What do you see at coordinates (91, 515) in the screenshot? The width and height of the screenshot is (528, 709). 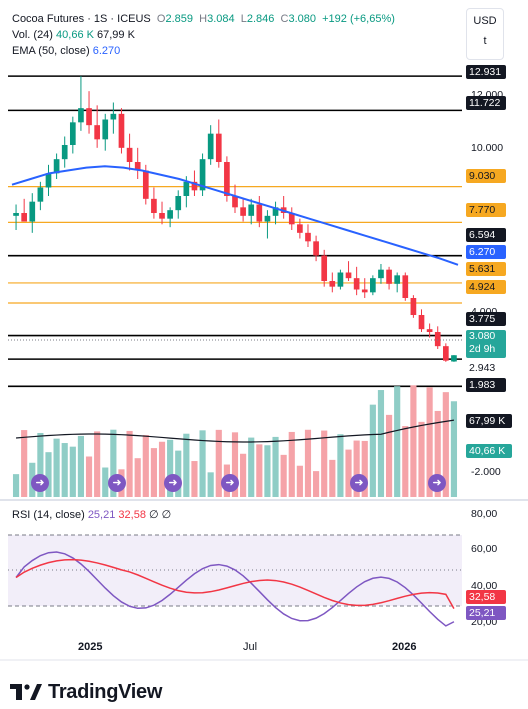 I see `rsi-legend: RSI (14, close) 25,21 32,58 ∅ ∅` at bounding box center [91, 515].